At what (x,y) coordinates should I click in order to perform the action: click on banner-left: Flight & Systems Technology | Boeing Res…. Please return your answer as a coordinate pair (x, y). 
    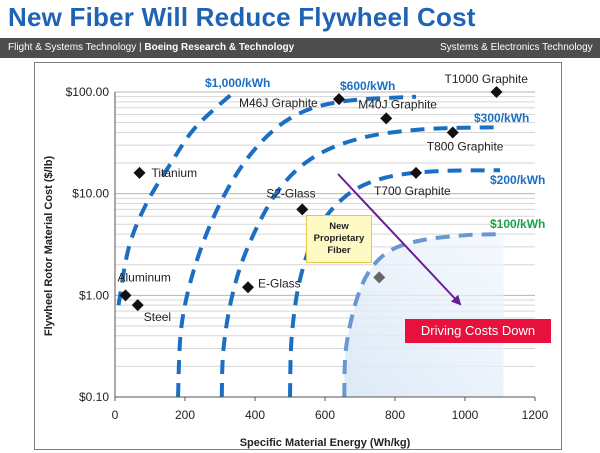
    Looking at the image, I should click on (151, 47).